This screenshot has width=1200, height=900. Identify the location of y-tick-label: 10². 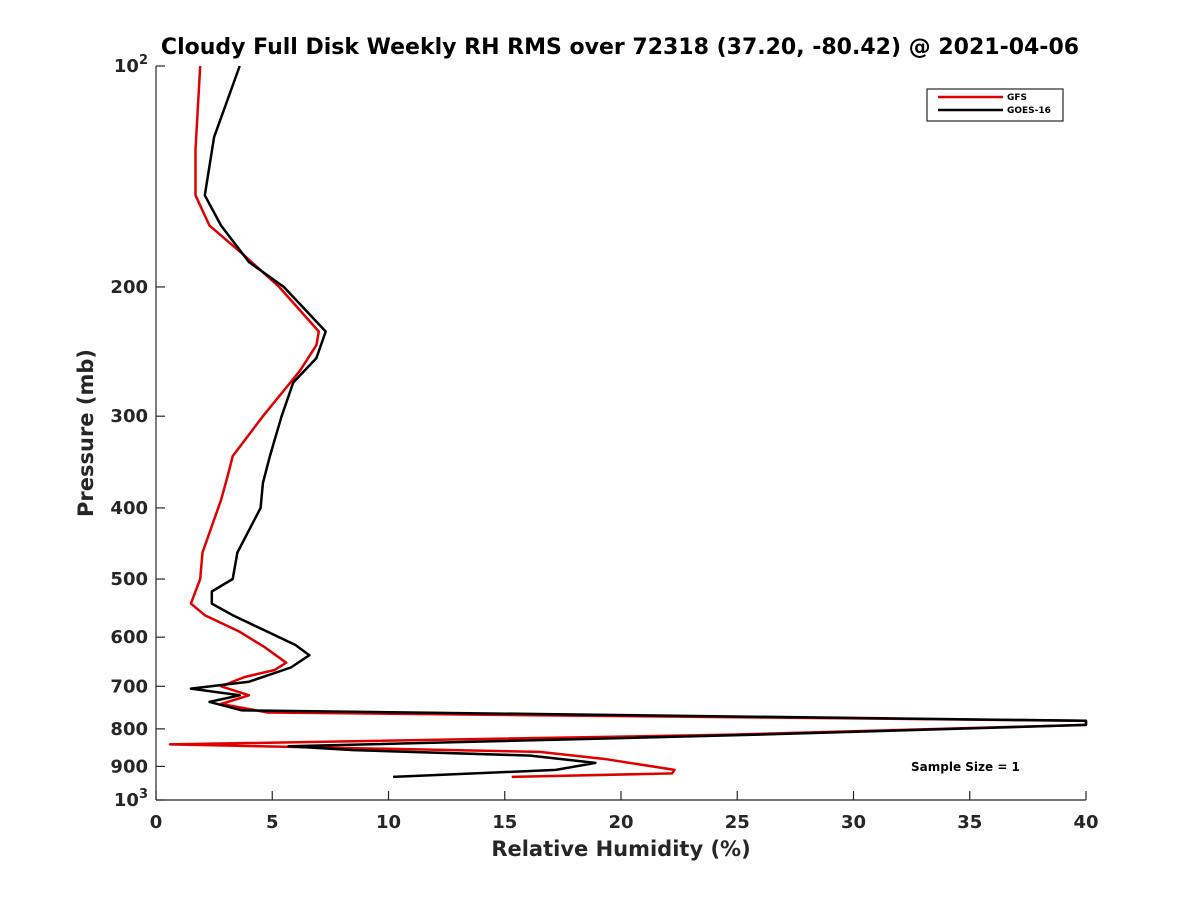
(131, 65).